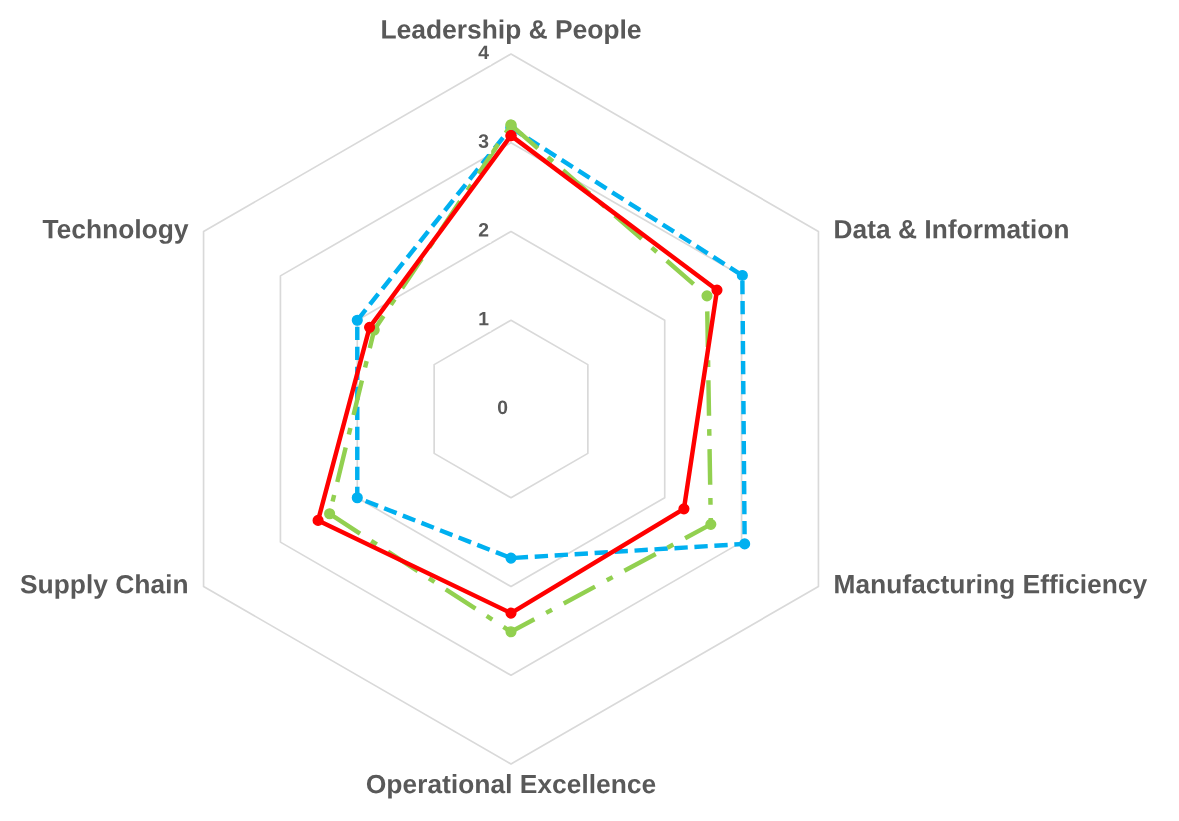 The image size is (1179, 821). Describe the element at coordinates (951, 229) in the screenshot. I see `spoke-label: Data & Information` at that location.